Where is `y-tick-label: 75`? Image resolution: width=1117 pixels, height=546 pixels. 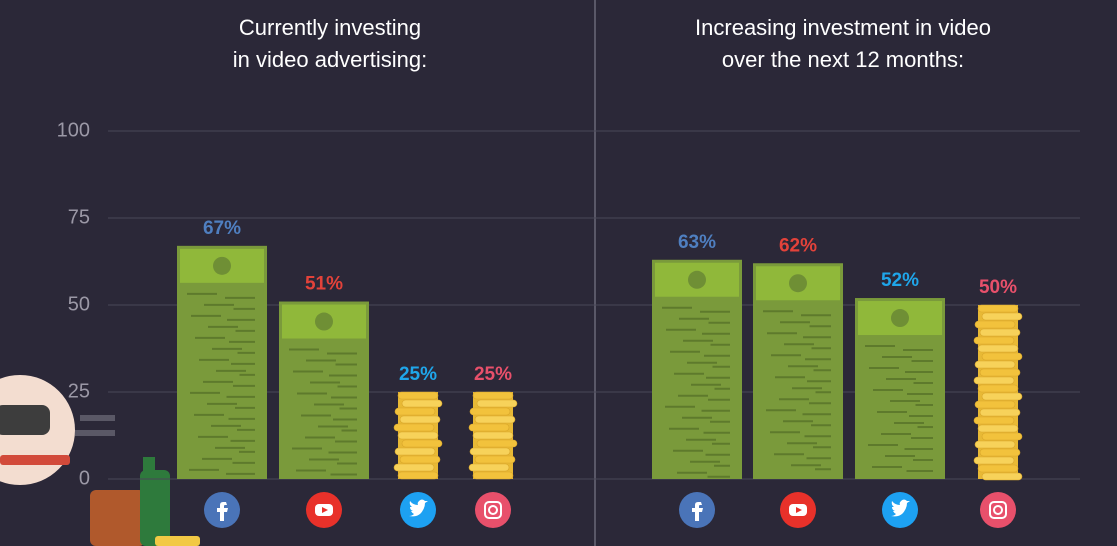
y-tick-label: 75 is located at coordinates (79, 217).